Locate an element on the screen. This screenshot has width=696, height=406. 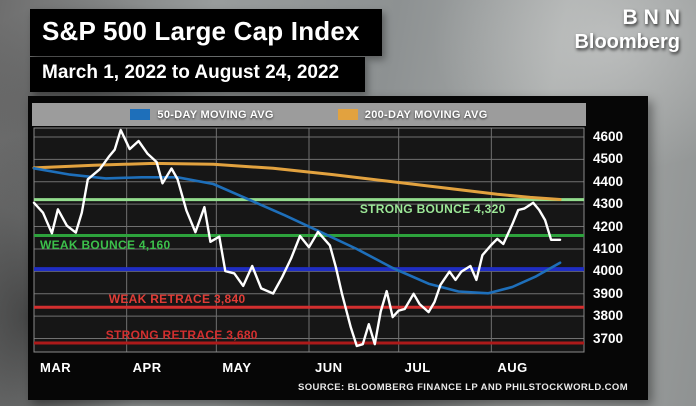
legend-item-200-day-ma: 200-DAY MOVING AVG is located at coordinates (412, 114).